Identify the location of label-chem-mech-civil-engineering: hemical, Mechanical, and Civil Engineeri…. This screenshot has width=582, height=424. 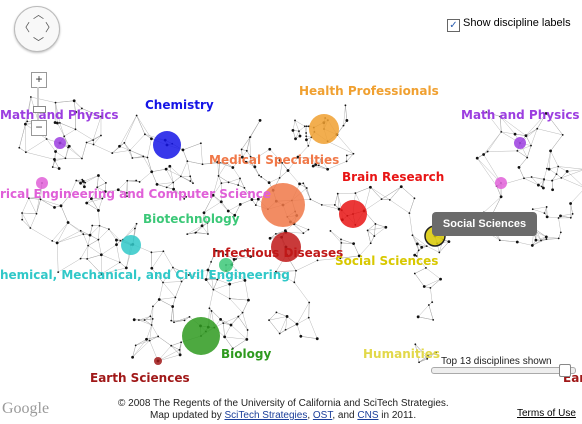
(145, 275).